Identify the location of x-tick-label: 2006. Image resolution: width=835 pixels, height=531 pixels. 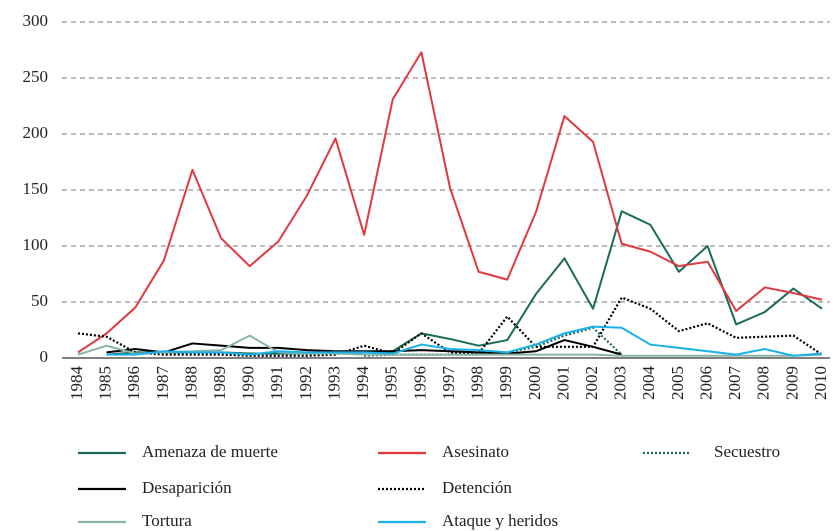
(705, 383).